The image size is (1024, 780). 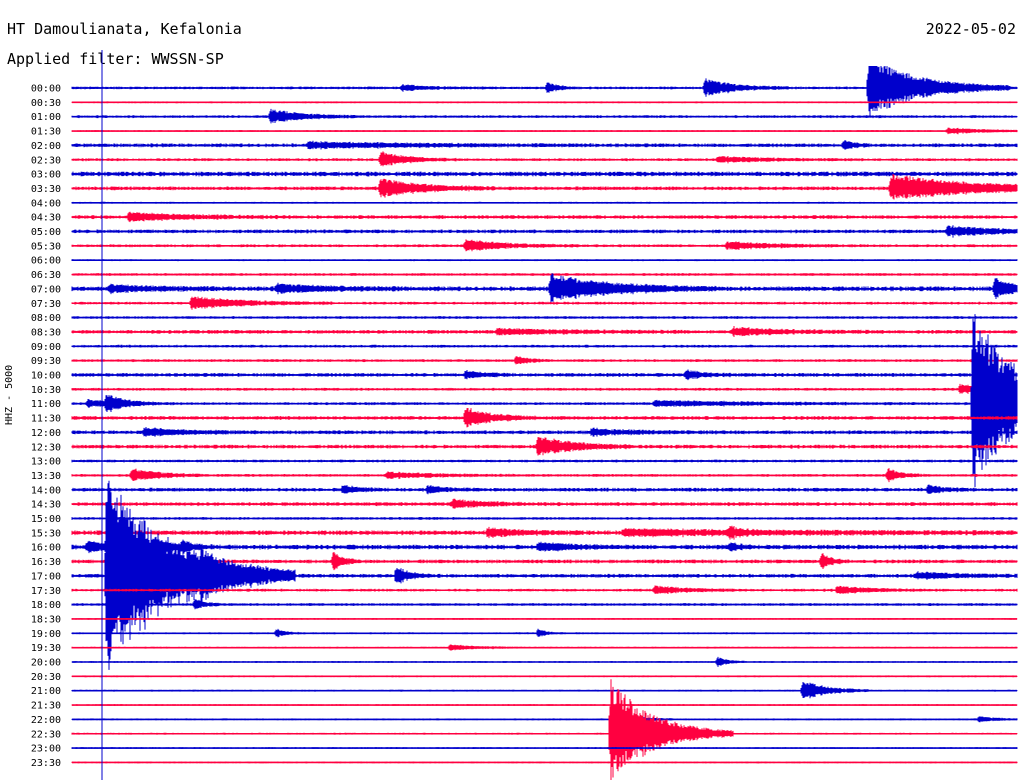 What do you see at coordinates (46, 376) in the screenshot?
I see `row-time-label: 10:00` at bounding box center [46, 376].